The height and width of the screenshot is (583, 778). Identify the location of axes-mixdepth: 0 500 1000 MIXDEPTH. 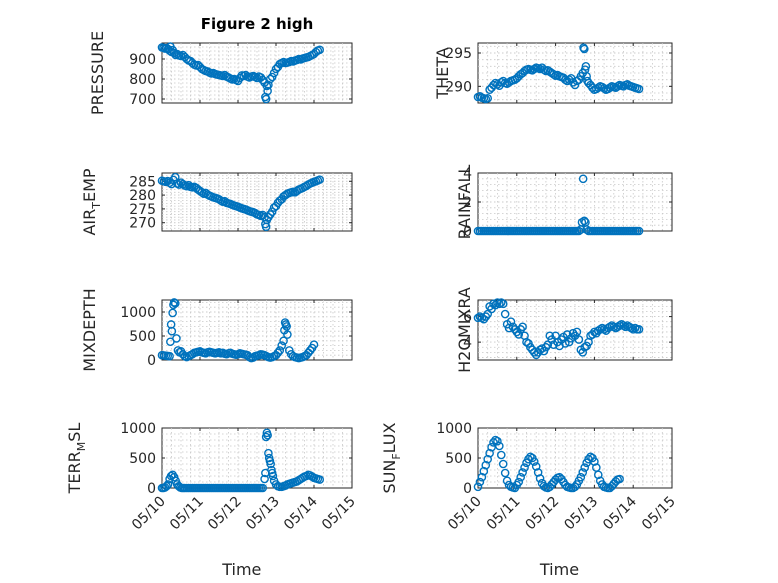
(216, 330).